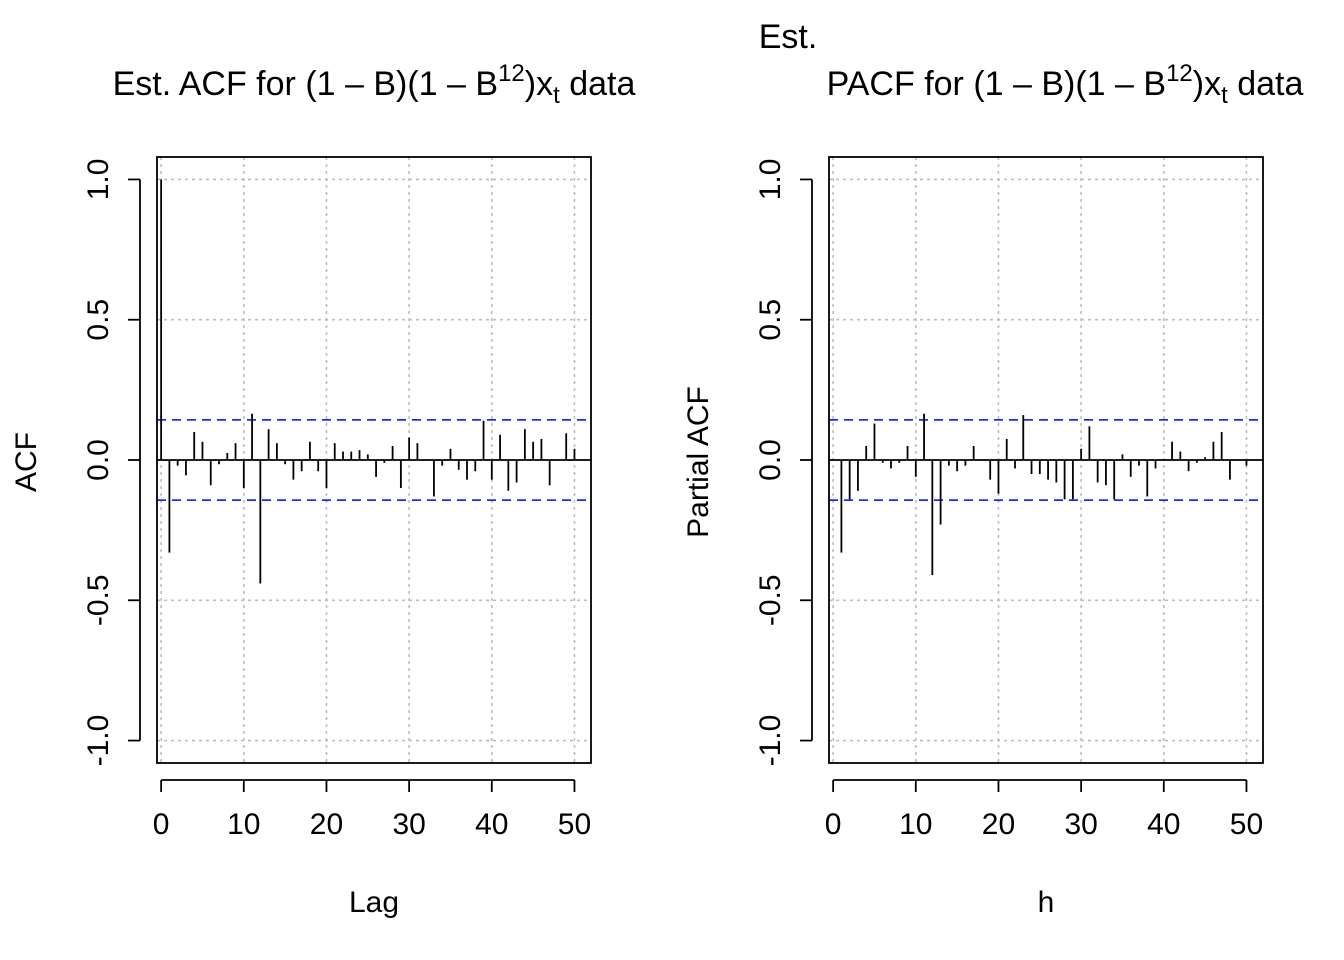 The height and width of the screenshot is (960, 1344). I want to click on pacf-confidence-band, so click(1046, 460).